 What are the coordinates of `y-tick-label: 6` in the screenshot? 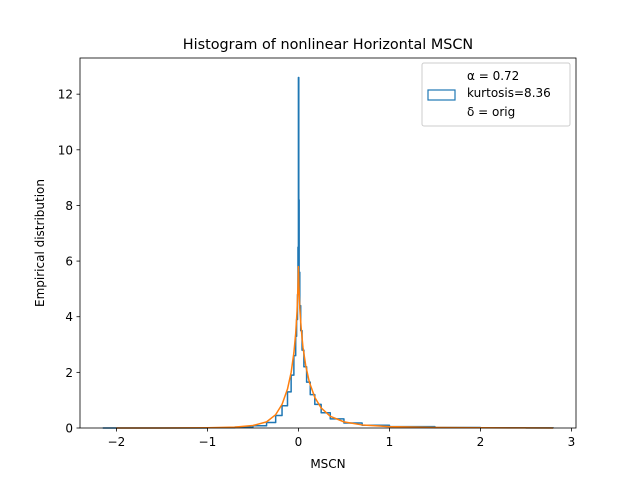 It's located at (69, 262).